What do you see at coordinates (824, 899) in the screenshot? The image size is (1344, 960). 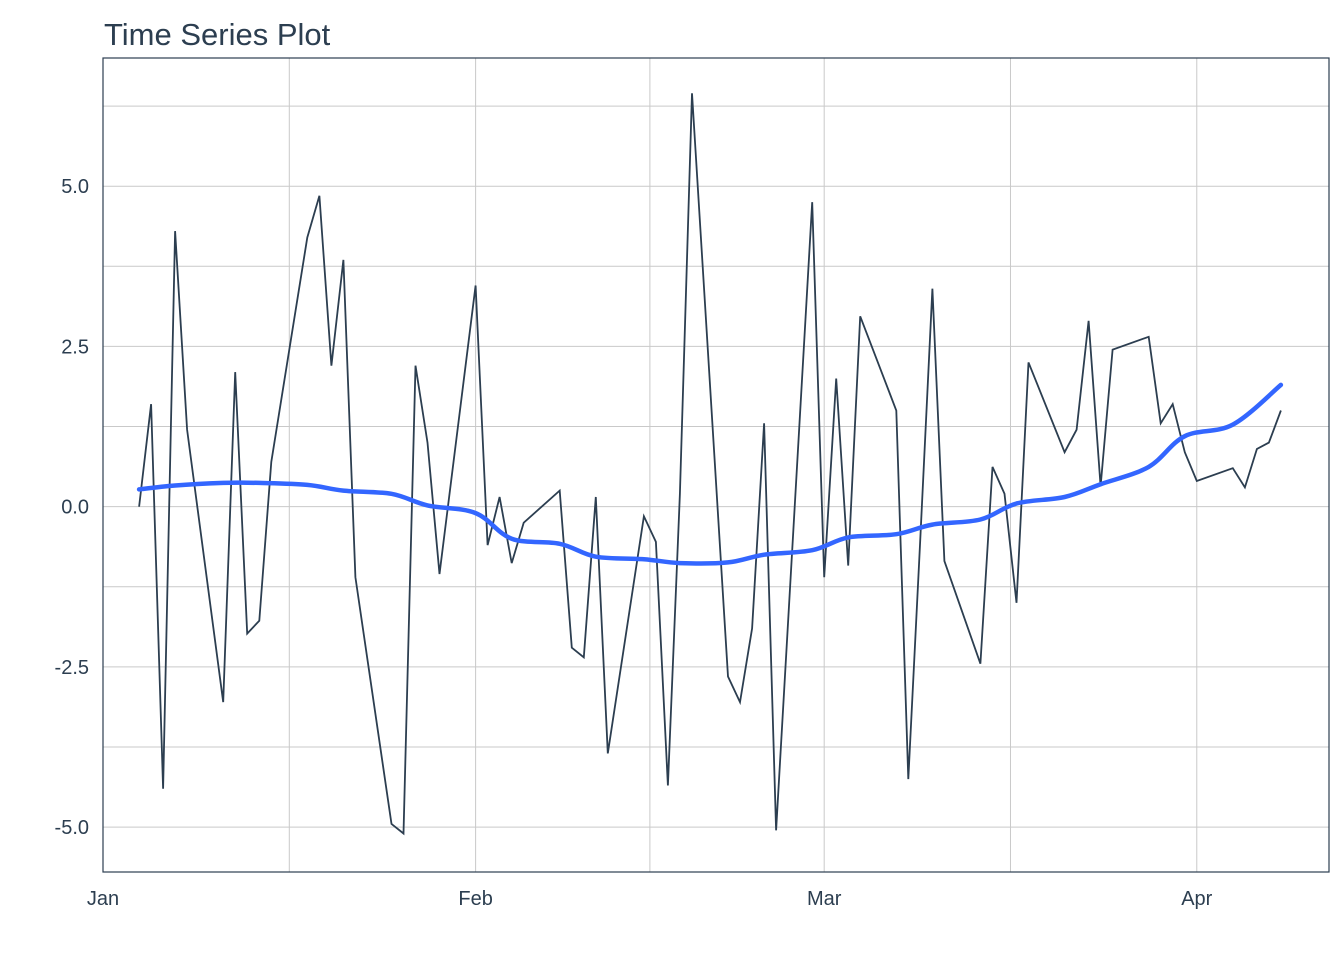 I see `x-tick-label: Mar` at bounding box center [824, 899].